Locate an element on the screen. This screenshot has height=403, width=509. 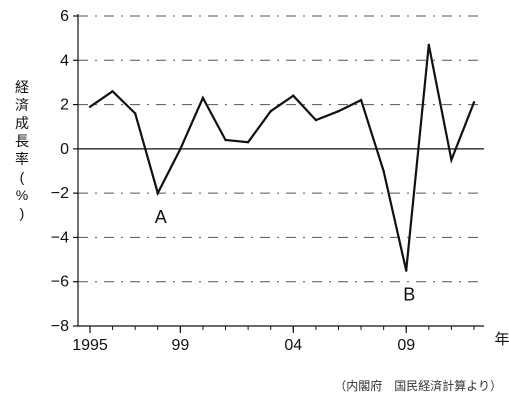
annotation-label-b: B is located at coordinates (409, 295).